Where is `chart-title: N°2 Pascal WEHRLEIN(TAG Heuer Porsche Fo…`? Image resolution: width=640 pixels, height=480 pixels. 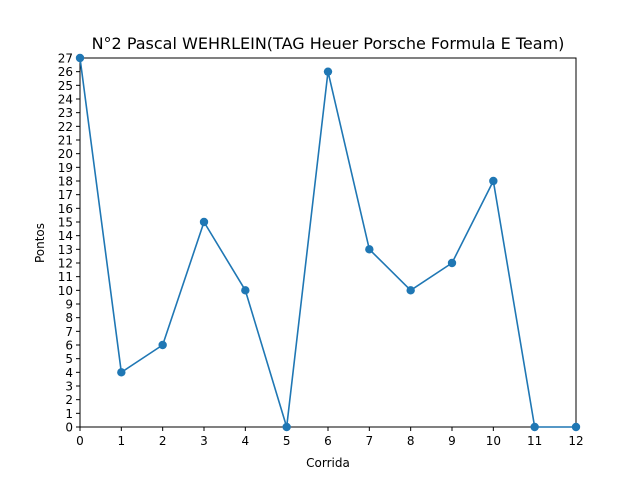 chart-title: N°2 Pascal WEHRLEIN(TAG Heuer Porsche Fo… is located at coordinates (328, 43).